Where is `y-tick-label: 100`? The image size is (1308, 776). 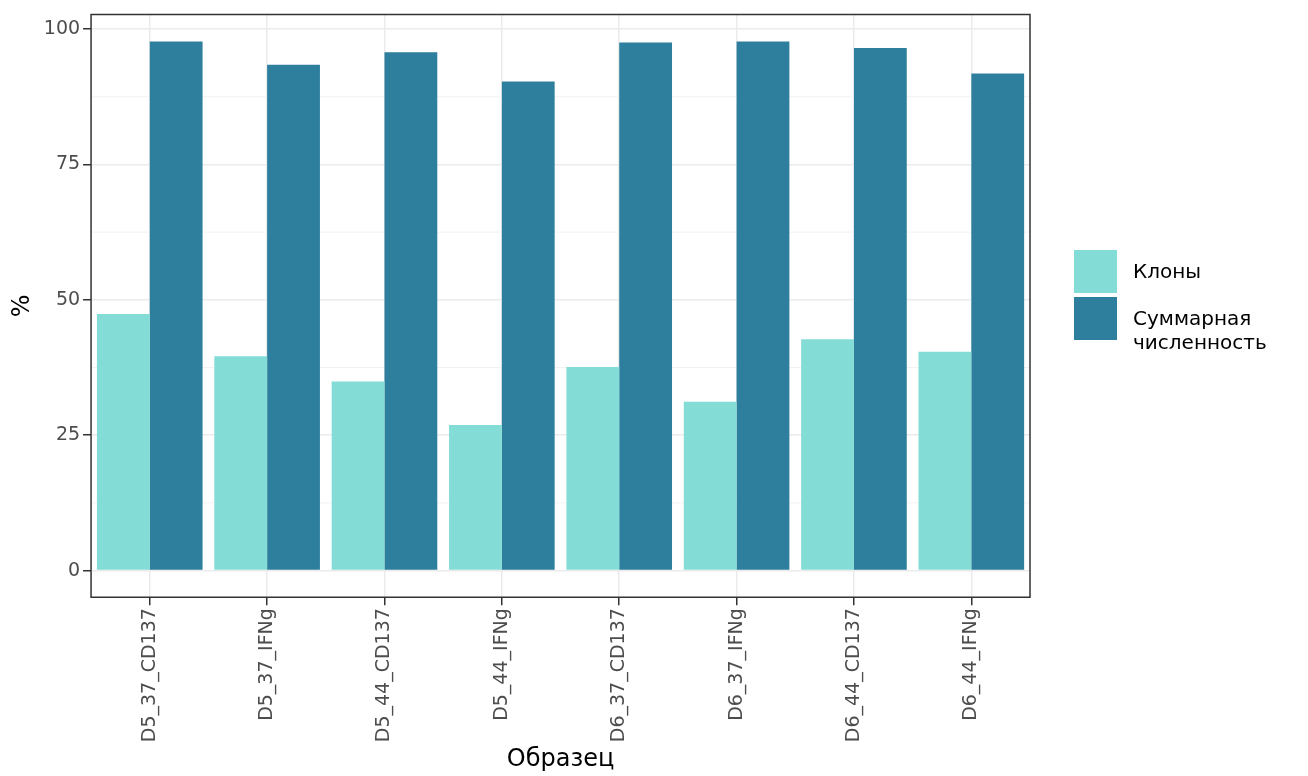
y-tick-label: 100 is located at coordinates (62, 26).